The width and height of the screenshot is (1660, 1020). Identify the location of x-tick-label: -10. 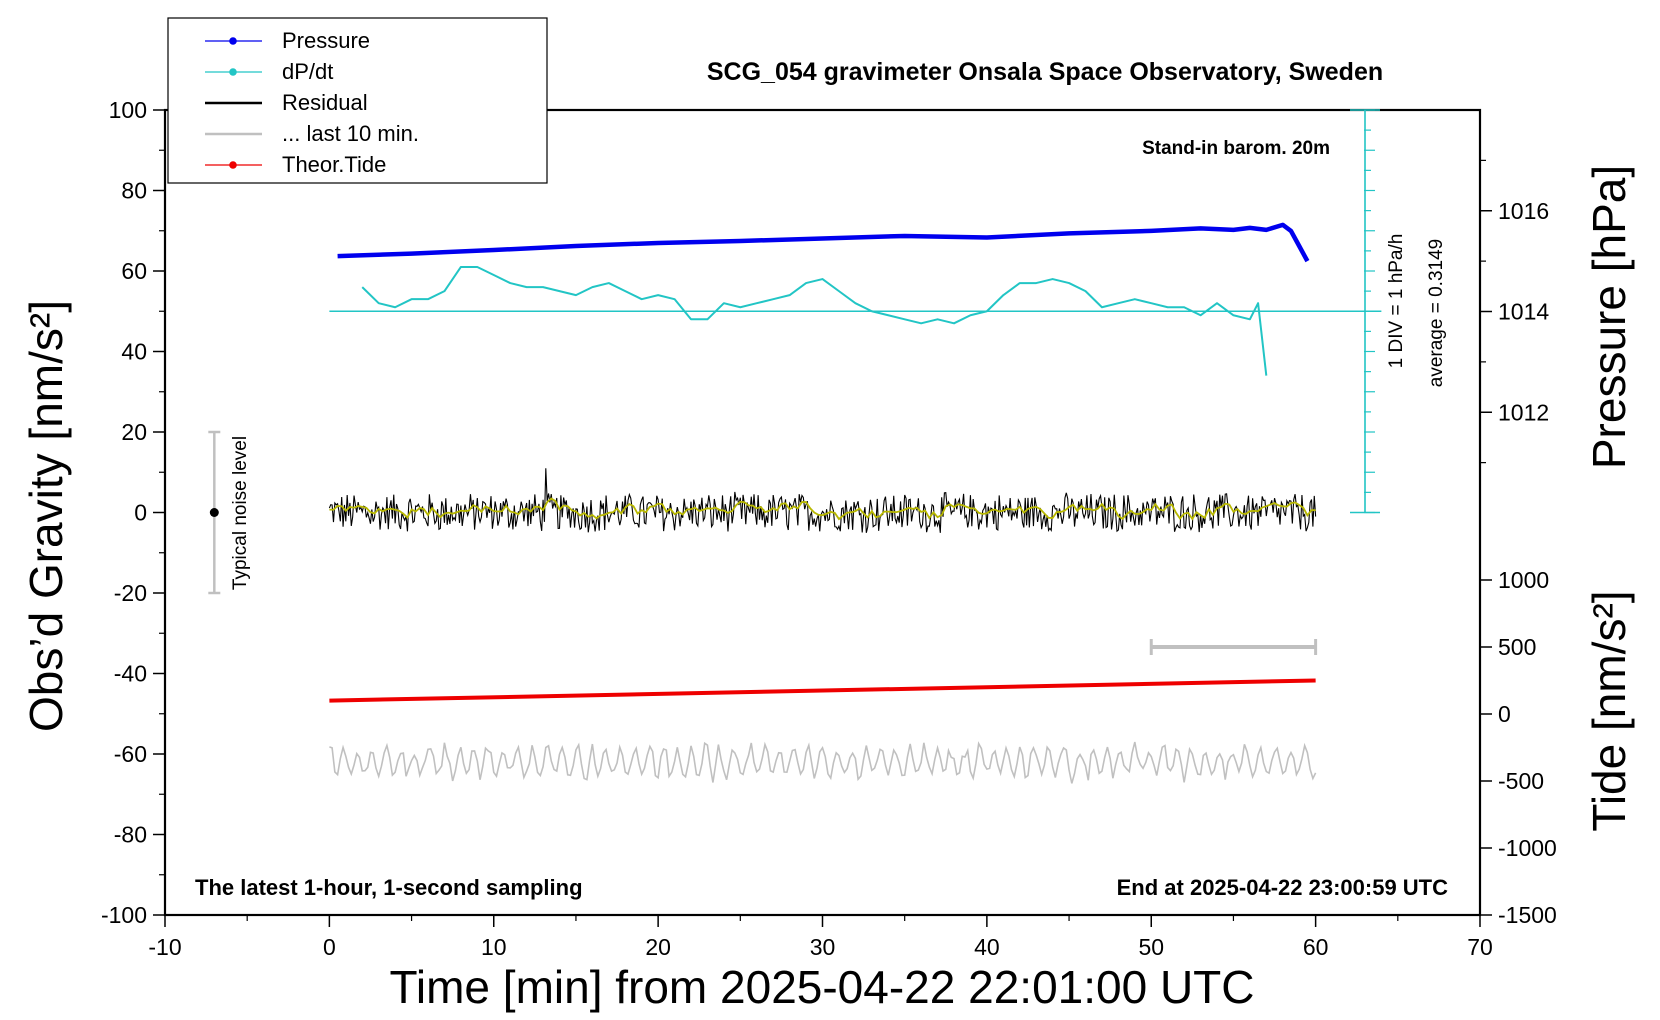
(164, 947).